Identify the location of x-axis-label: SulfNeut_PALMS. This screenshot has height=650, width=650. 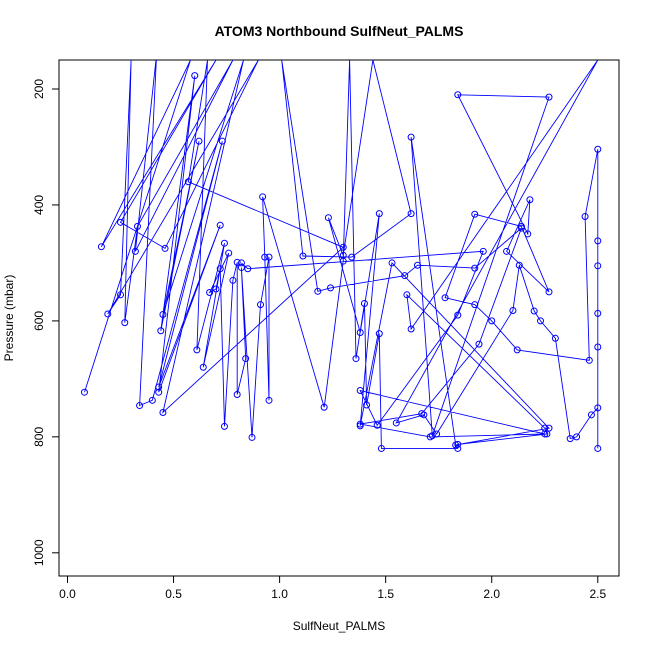
(339, 626).